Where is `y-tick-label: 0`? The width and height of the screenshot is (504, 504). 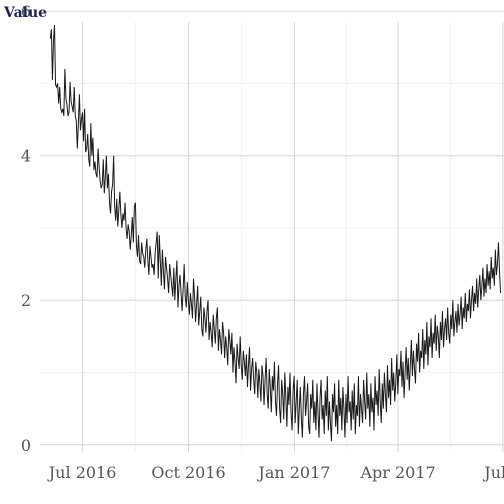
y-tick-label: 0 is located at coordinates (26, 445).